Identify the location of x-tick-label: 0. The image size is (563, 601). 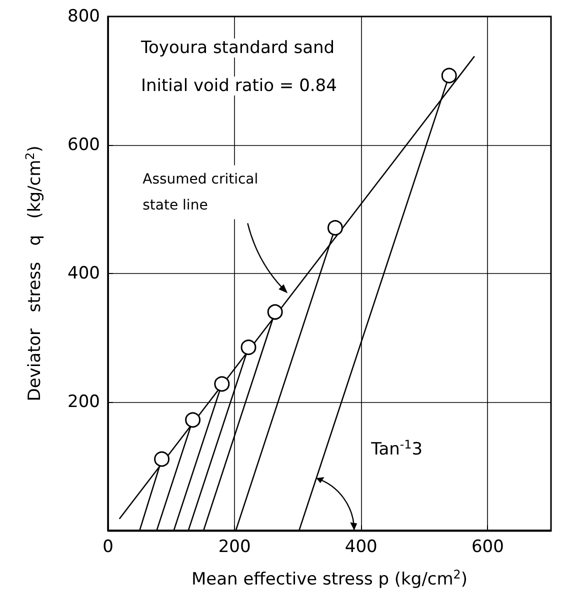
(108, 546).